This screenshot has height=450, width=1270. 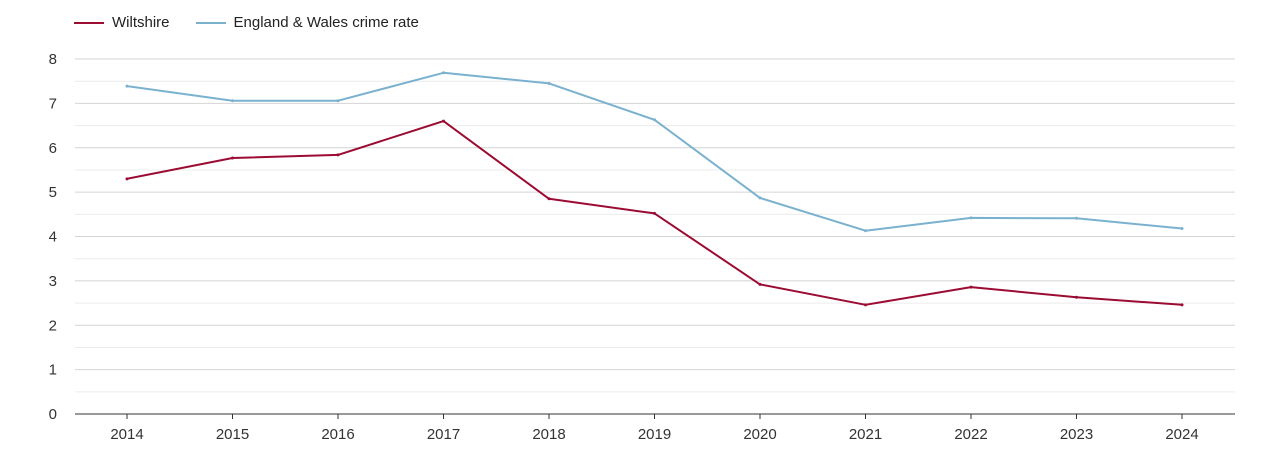 What do you see at coordinates (865, 434) in the screenshot?
I see `x-tick-label: 2021` at bounding box center [865, 434].